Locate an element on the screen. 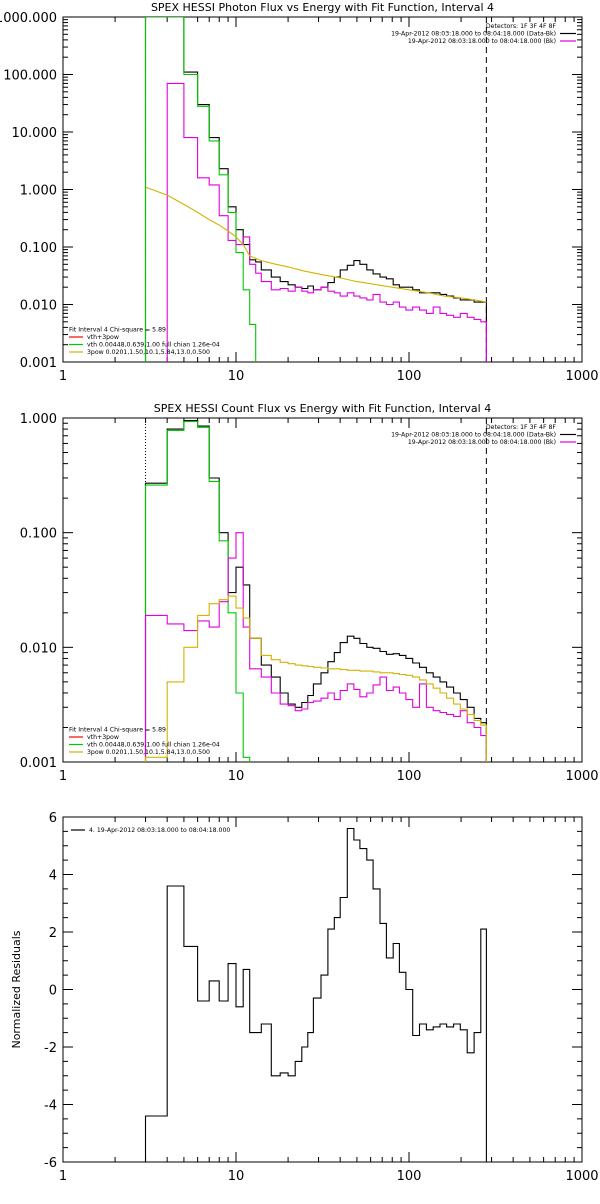 Image resolution: width=600 pixels, height=1204 pixels. photon-x-tick-label: 1 is located at coordinates (63, 376).